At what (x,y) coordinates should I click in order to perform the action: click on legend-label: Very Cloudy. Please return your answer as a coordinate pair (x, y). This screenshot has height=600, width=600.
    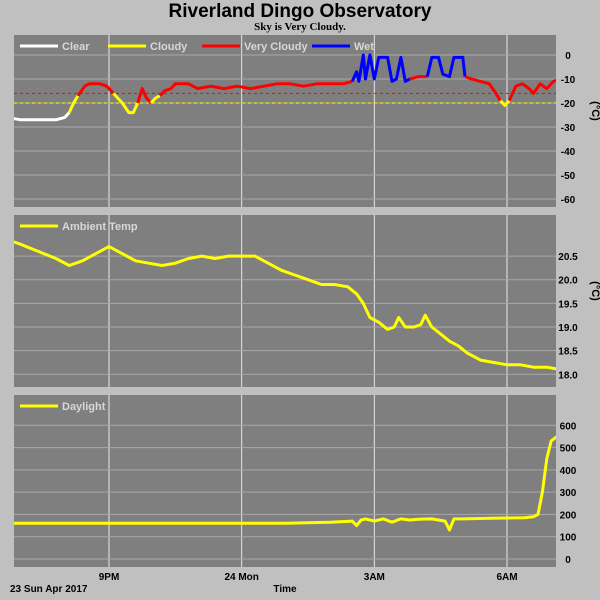
    Looking at the image, I should click on (276, 47).